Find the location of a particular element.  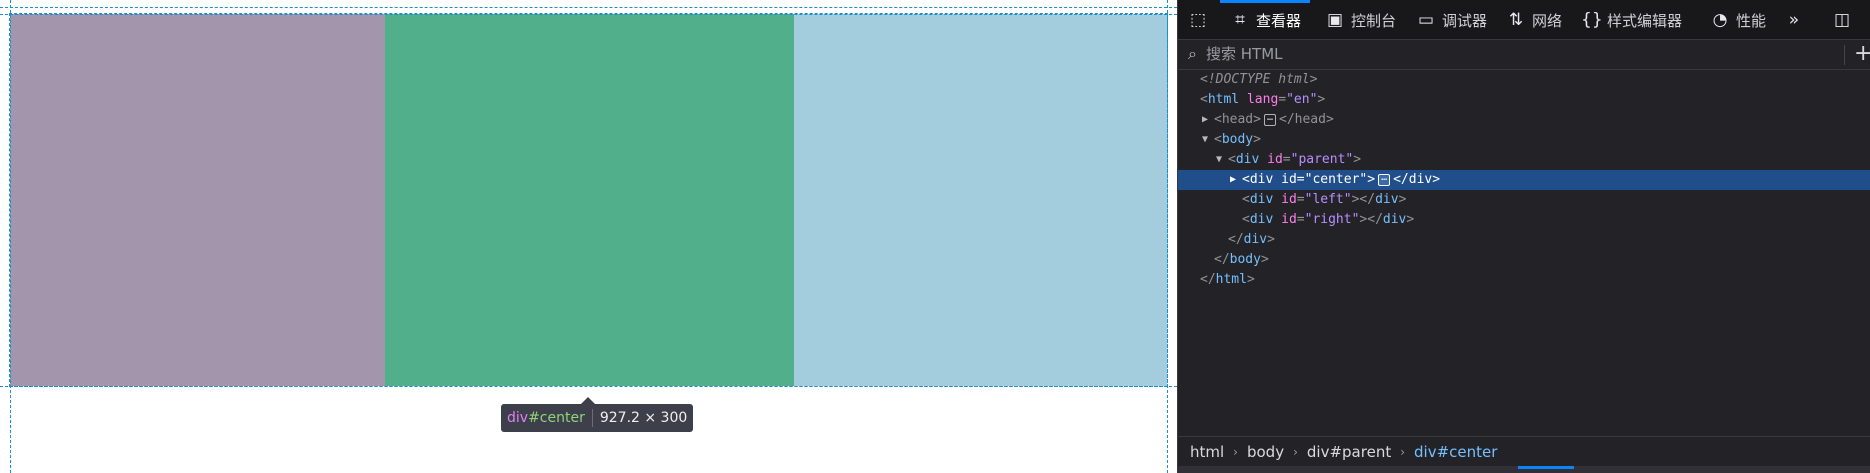

html-search-bar: ⌕ + is located at coordinates (1524, 55).